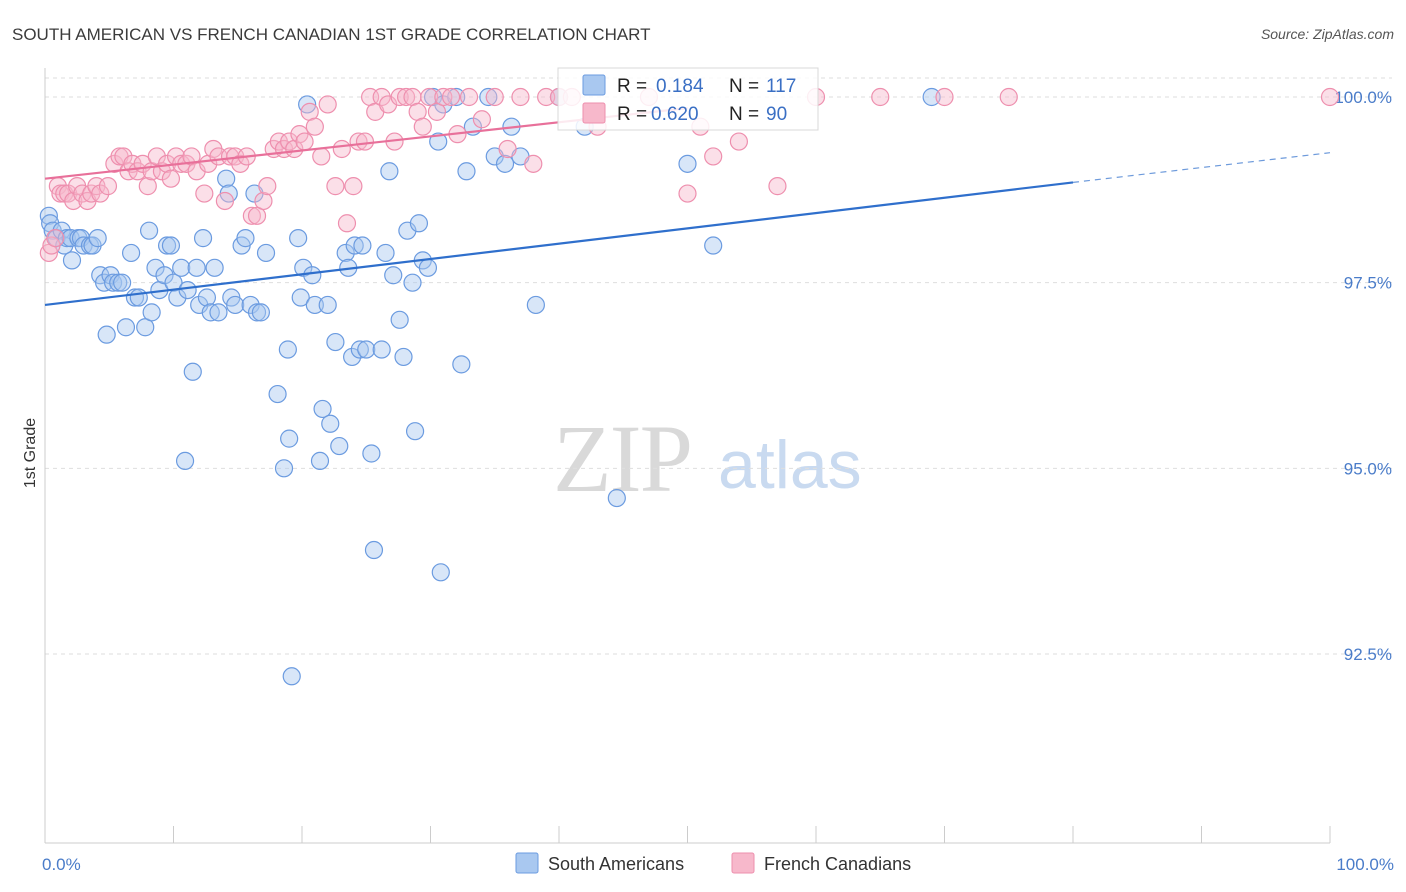  Describe the element at coordinates (680, 86) in the screenshot. I see `stats-blue-r-value: 0.184` at that location.